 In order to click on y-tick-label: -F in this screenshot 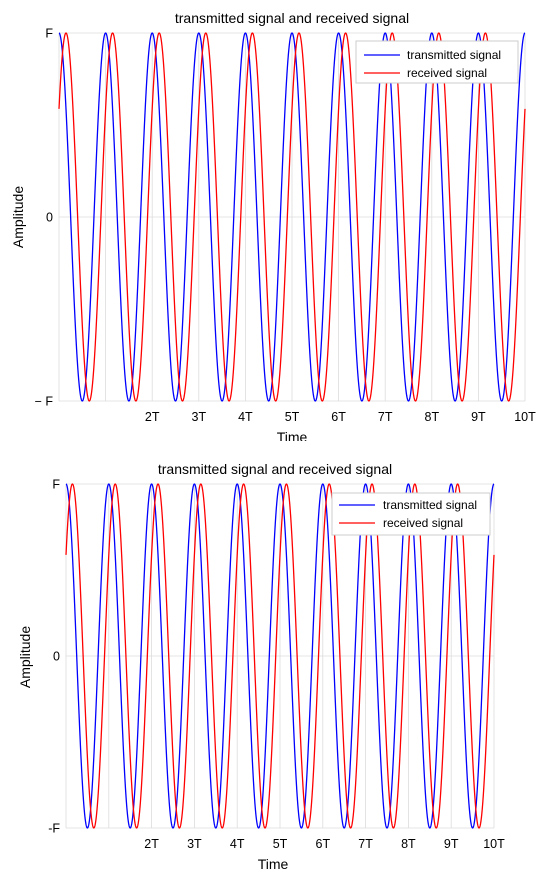, I will do `click(54, 829)`.